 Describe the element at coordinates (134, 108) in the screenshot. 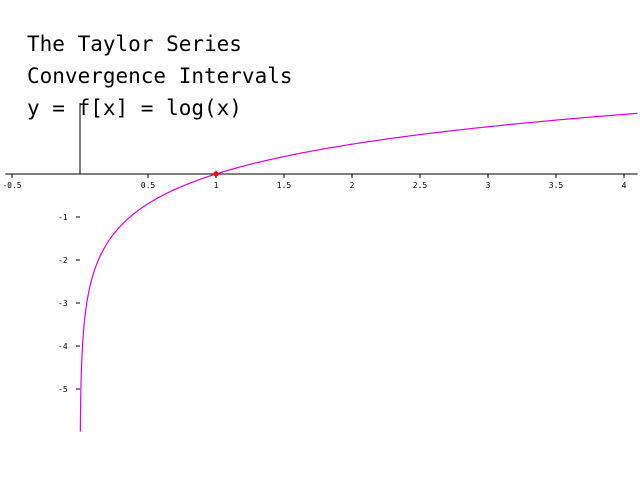

I see `chart-title-line-3: y = f[x] = log(x)` at that location.